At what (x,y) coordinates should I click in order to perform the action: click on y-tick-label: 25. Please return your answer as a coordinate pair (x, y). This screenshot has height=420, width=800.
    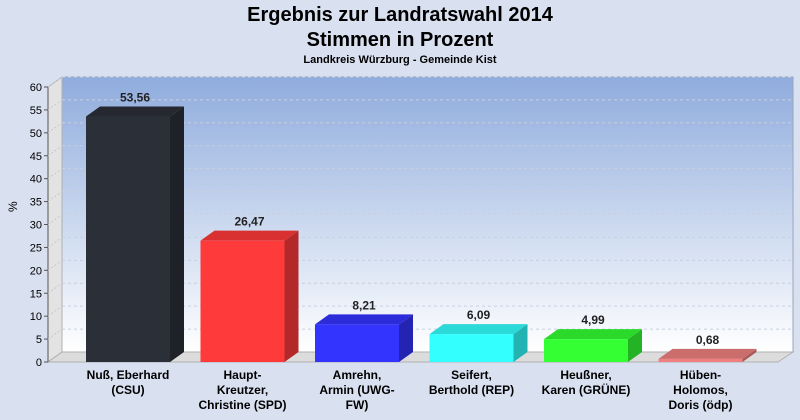
    Looking at the image, I should click on (36, 248).